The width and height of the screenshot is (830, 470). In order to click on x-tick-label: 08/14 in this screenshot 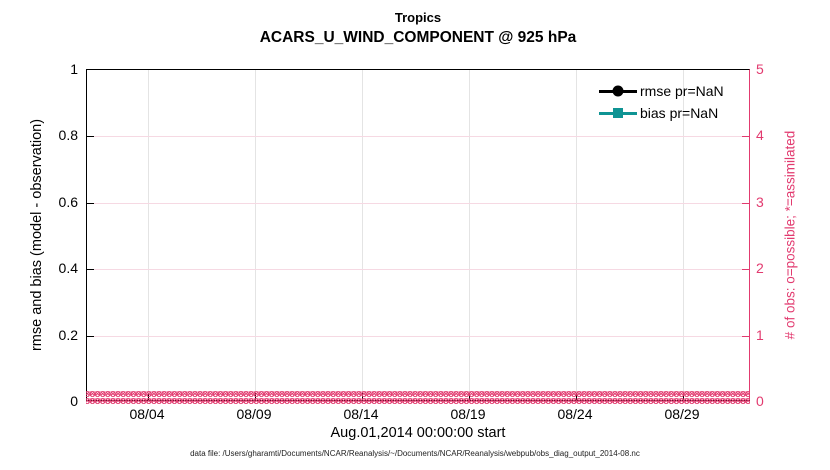, I will do `click(361, 414)`.